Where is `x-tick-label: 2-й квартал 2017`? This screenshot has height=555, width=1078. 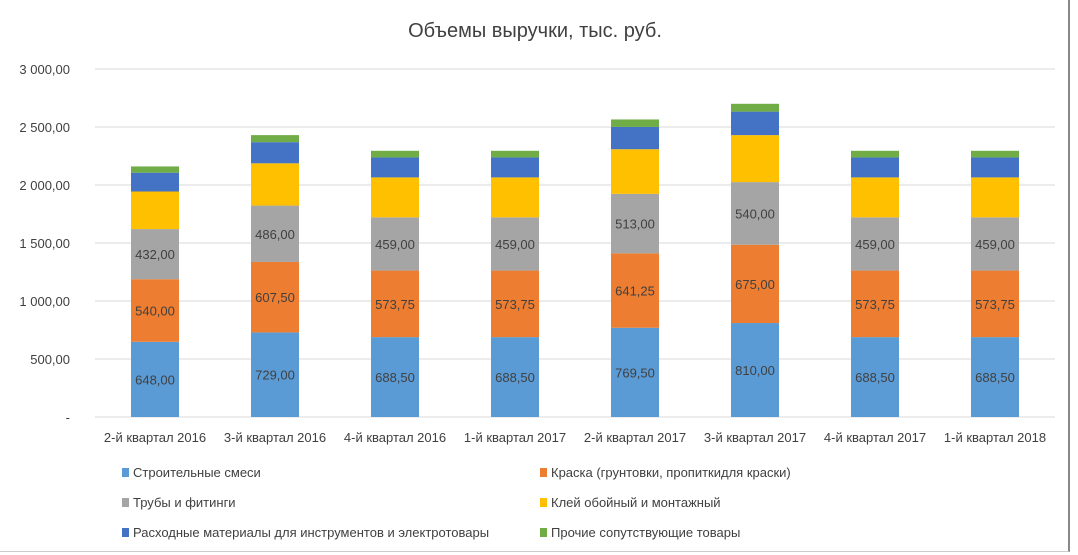
x-tick-label: 2-й квартал 2017 is located at coordinates (635, 437).